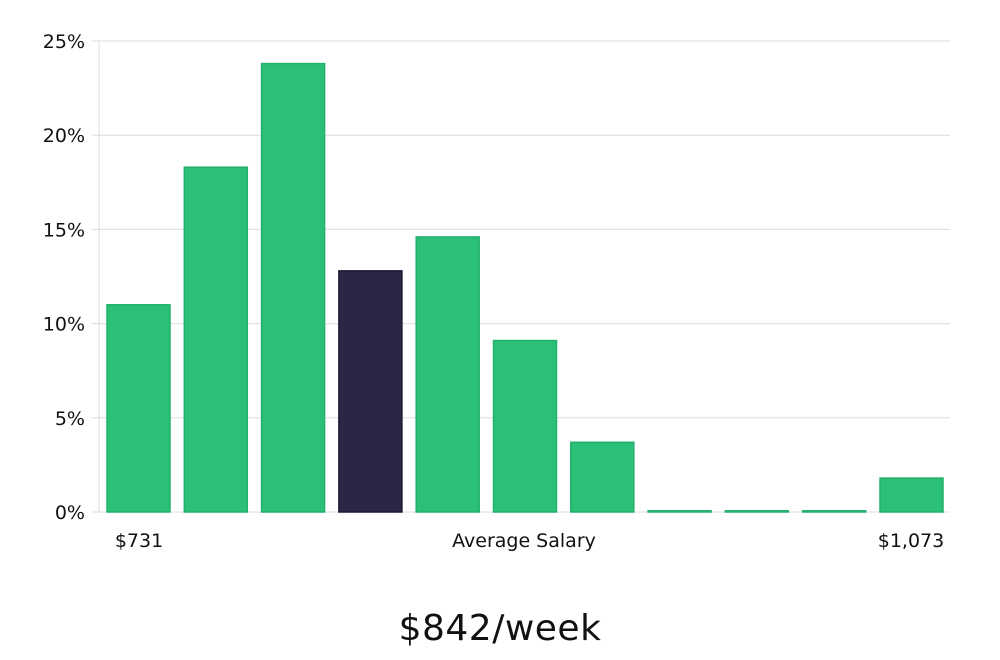 The height and width of the screenshot is (660, 1000). What do you see at coordinates (139, 541) in the screenshot?
I see `x-label-min: $731` at bounding box center [139, 541].